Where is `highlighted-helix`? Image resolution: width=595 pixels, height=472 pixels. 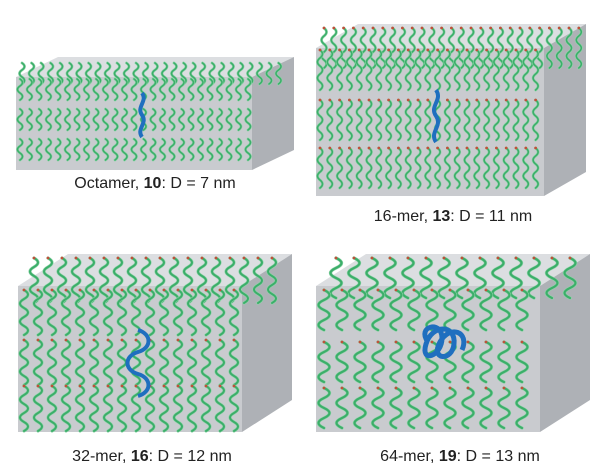
highlighted-helix is located at coordinates (142, 115).